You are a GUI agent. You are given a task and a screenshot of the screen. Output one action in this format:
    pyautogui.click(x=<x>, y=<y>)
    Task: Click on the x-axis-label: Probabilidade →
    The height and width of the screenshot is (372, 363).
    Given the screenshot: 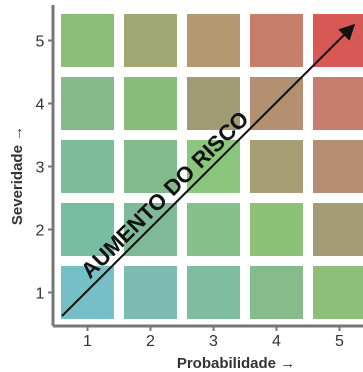 What is the action you would take?
    pyautogui.click(x=236, y=363)
    